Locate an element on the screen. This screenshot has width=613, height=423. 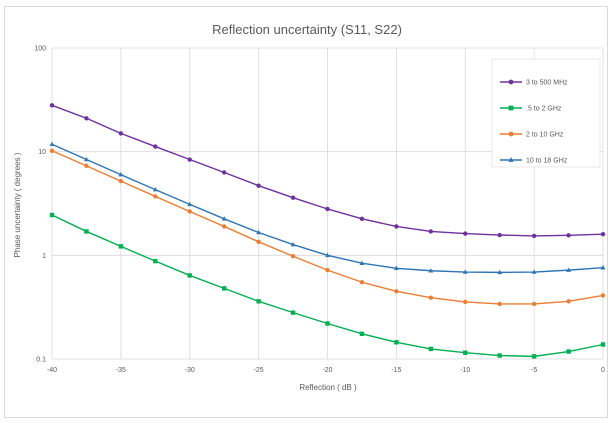
x-axis-ticks: -40 -35 -30 -25 -20 -15 -10 -5 0 is located at coordinates (326, 370).